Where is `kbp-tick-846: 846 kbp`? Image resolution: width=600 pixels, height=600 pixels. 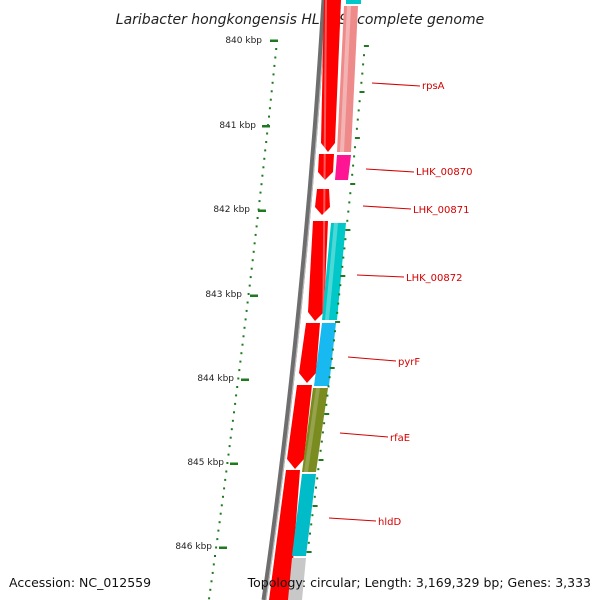 kbp-tick-846: 846 kbp is located at coordinates (201, 547).